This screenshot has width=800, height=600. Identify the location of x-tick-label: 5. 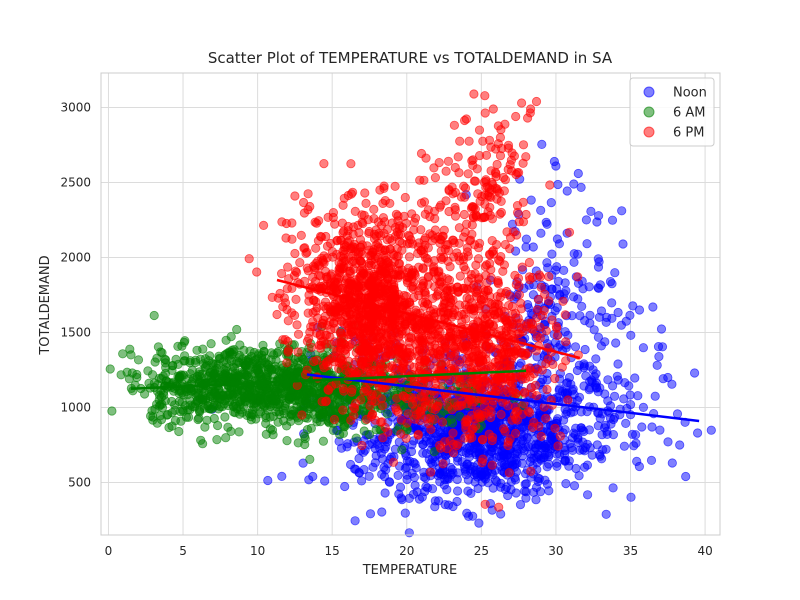
(183, 551).